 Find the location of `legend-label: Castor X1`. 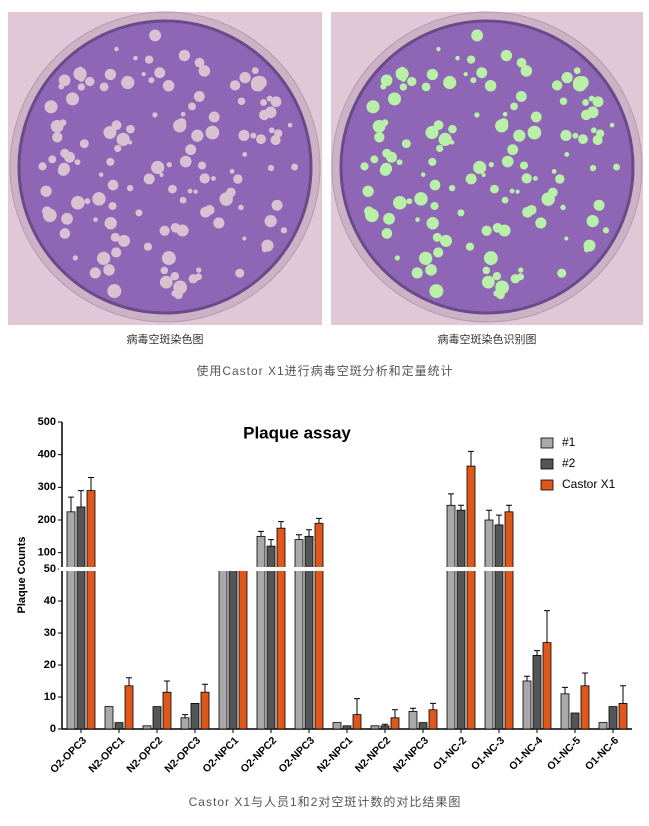

legend-label: Castor X1 is located at coordinates (589, 484).